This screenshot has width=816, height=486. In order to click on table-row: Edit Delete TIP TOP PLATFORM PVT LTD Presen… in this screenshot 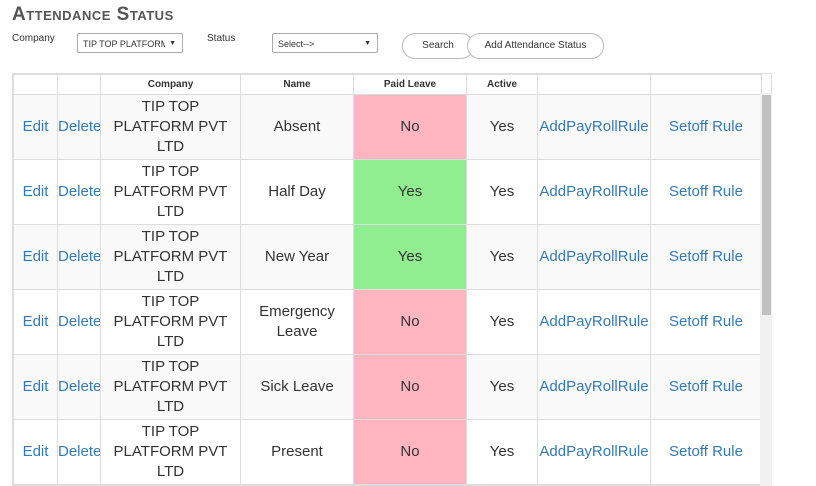, I will do `click(387, 452)`.